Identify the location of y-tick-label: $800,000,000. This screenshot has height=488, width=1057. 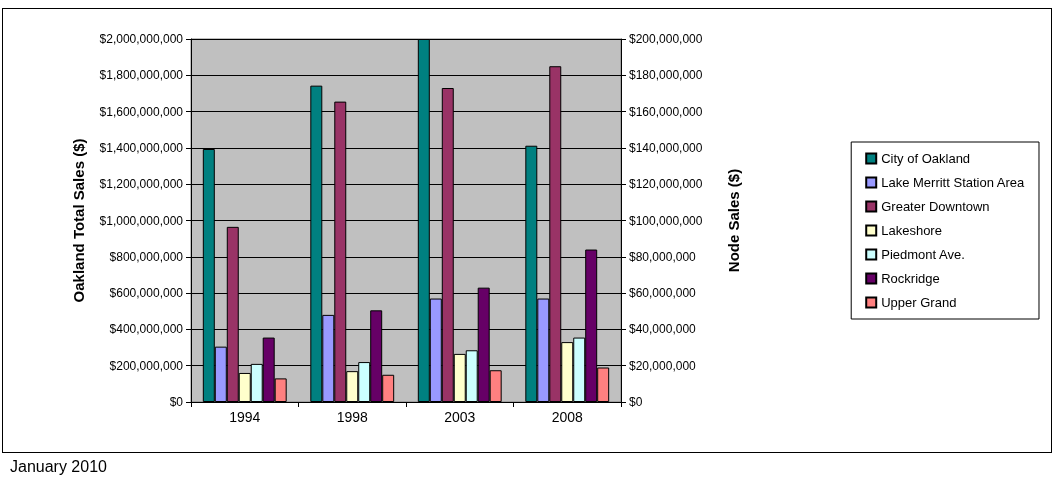
(146, 256).